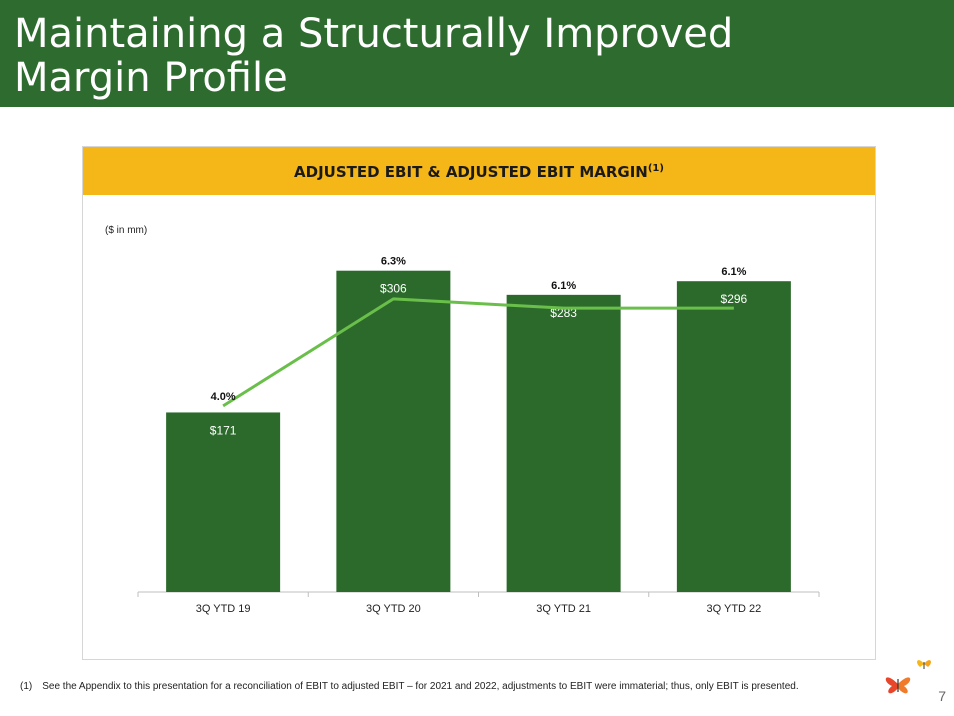  I want to click on slide-title-line-1: Maintaining a Structurally Improved, so click(374, 34).